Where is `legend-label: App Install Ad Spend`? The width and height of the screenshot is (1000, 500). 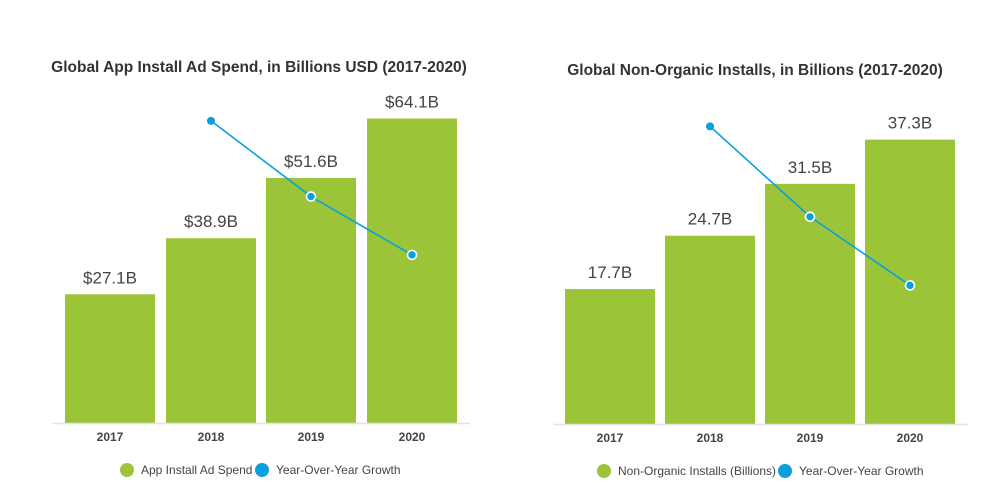 legend-label: App Install Ad Spend is located at coordinates (196, 470).